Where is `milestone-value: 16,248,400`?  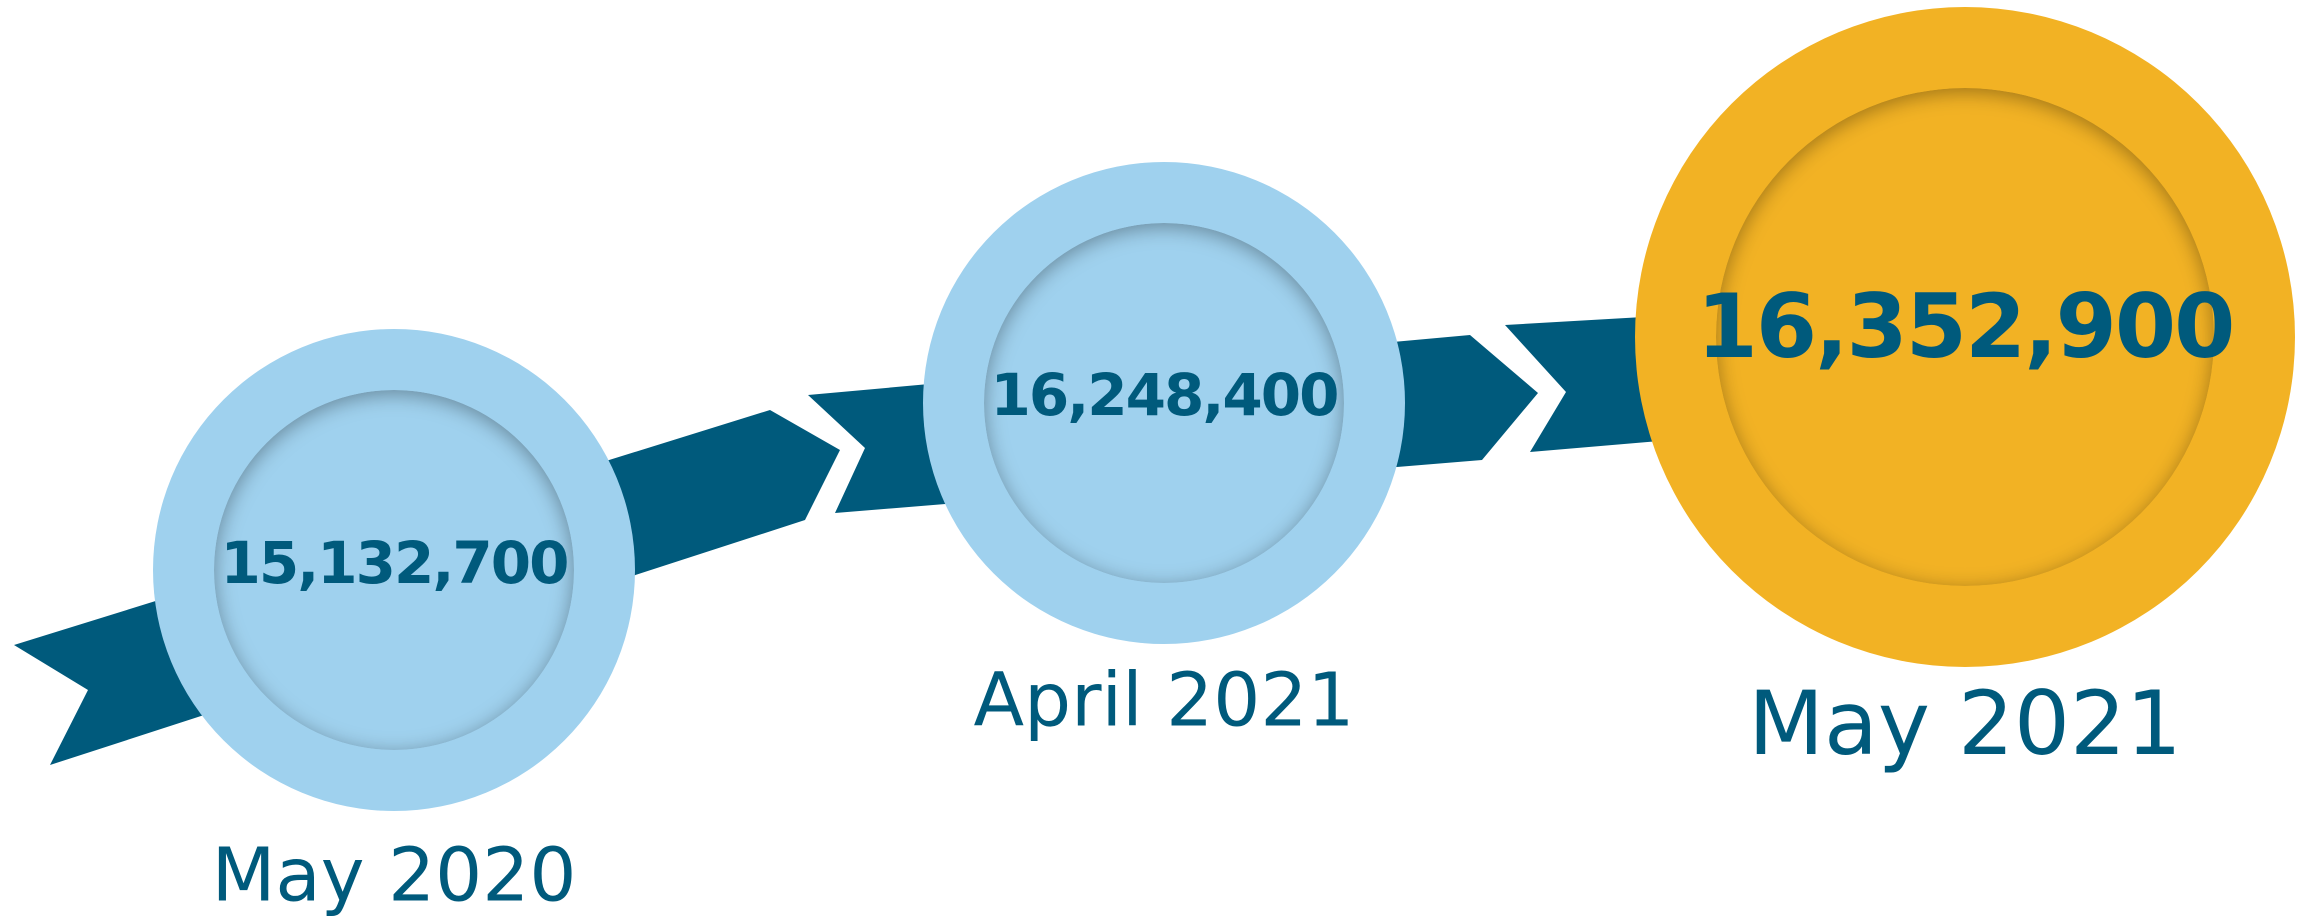 milestone-value: 16,248,400 is located at coordinates (1164, 395).